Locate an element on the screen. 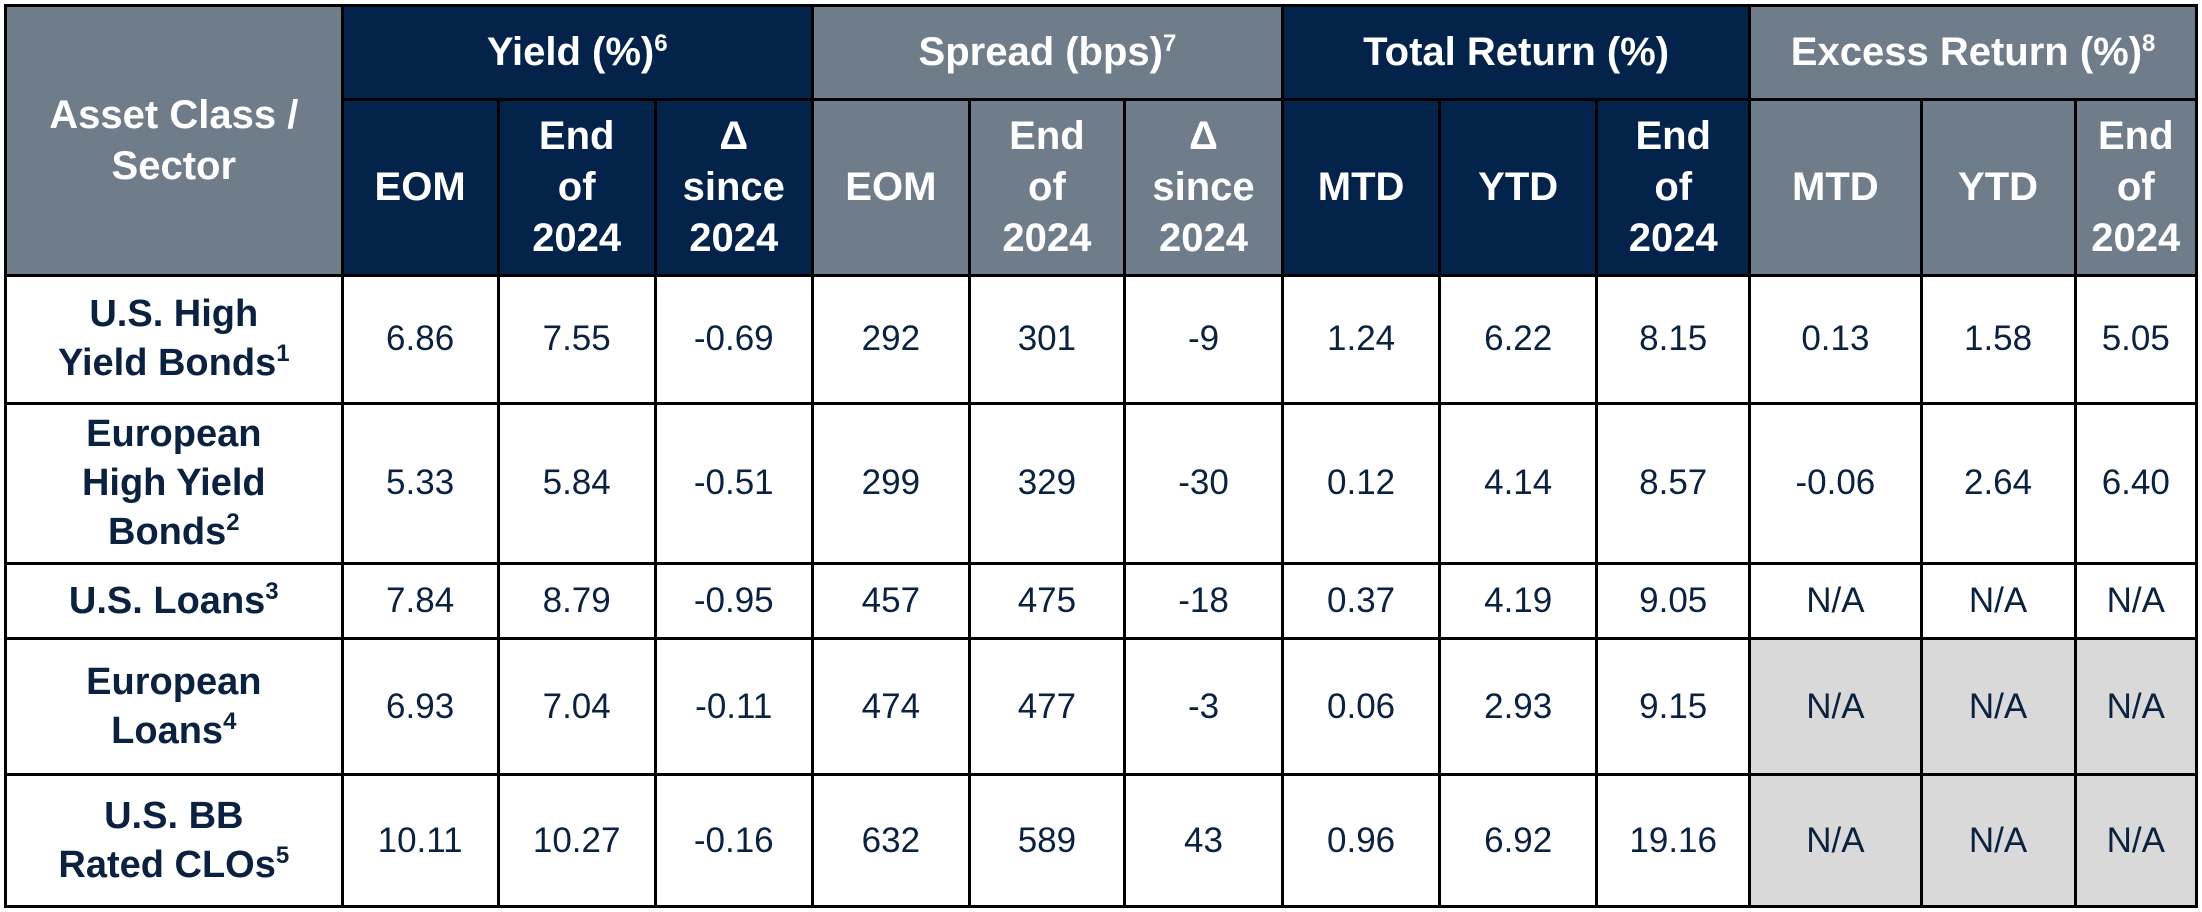 The width and height of the screenshot is (2202, 912). value-cell: 2.64 is located at coordinates (1998, 483).